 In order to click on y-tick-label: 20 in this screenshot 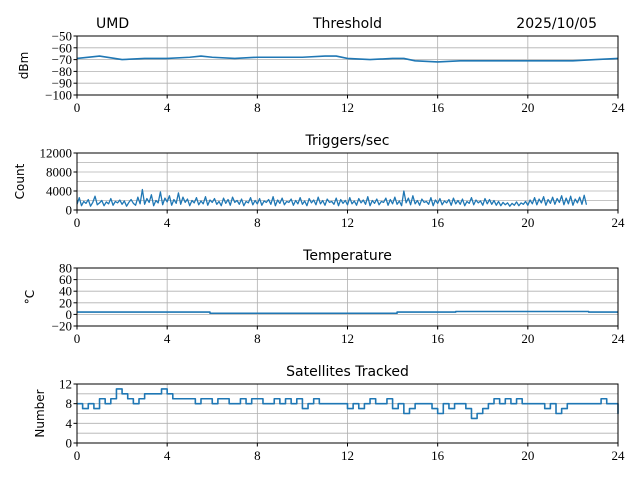, I will do `click(65, 302)`.